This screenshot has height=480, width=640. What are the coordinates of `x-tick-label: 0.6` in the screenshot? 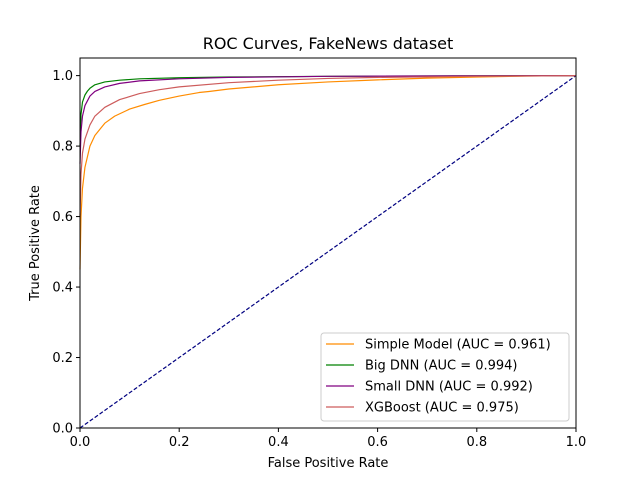 It's located at (377, 442).